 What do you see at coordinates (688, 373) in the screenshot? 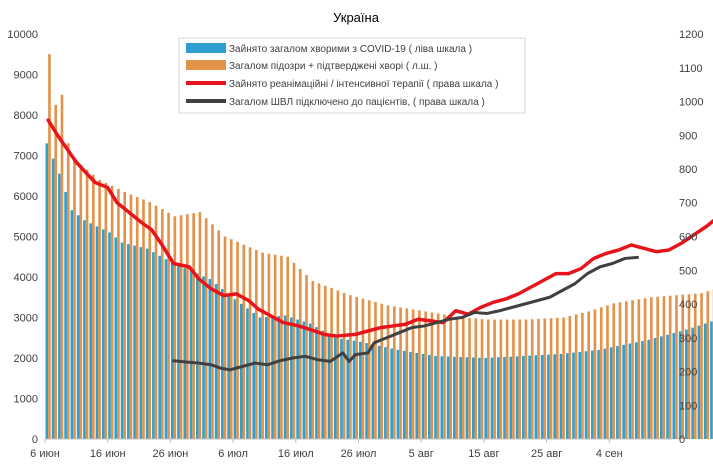
I see `y-right-tick-label: 200` at bounding box center [688, 373].